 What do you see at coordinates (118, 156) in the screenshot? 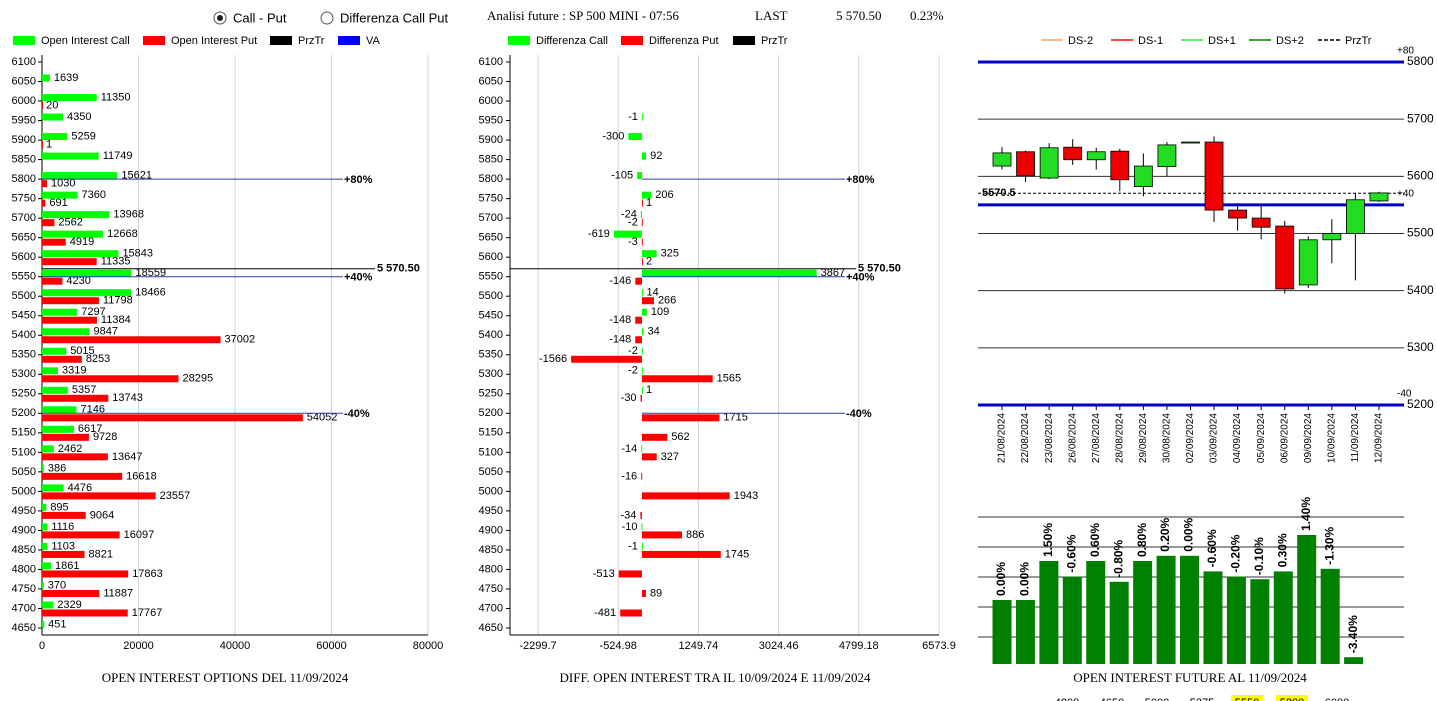
I see `value-label: 11749` at bounding box center [118, 156].